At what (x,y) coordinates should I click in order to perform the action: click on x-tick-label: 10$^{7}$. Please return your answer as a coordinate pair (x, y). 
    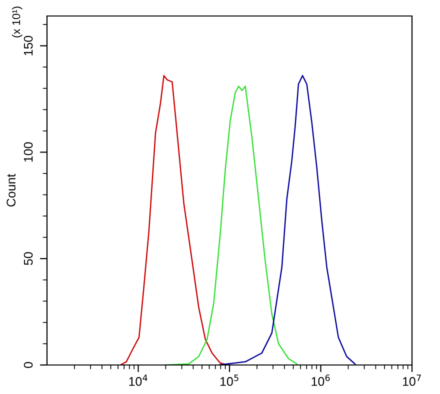
    Looking at the image, I should click on (411, 380).